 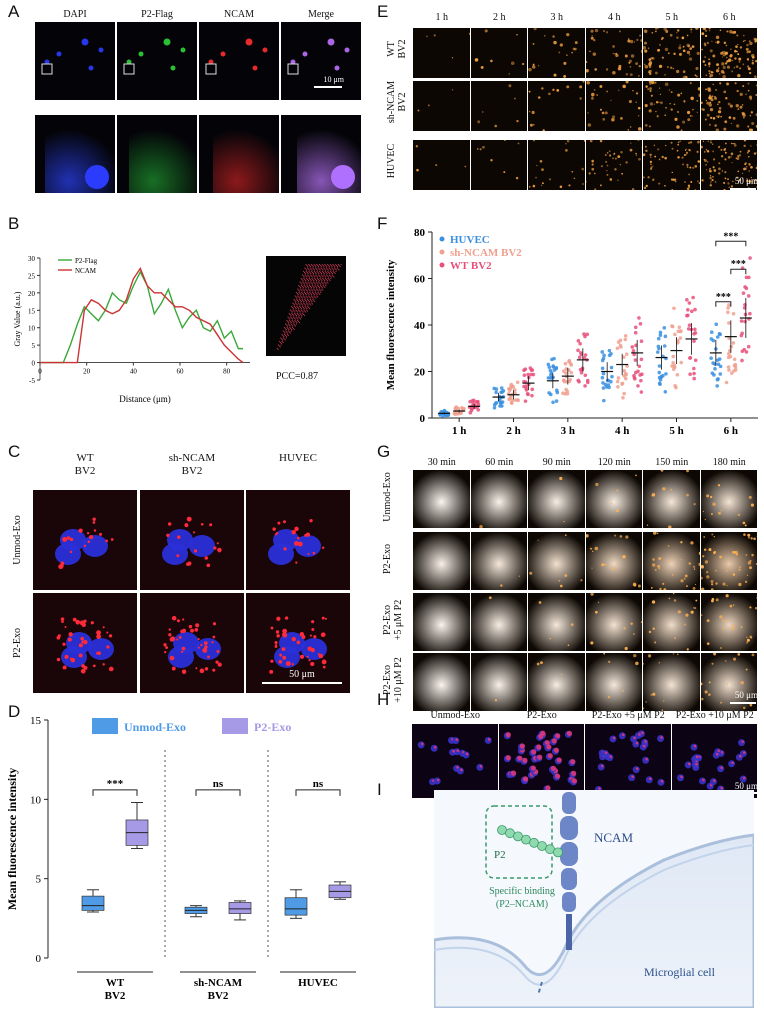 I want to click on legend-marker, so click(x=442, y=239).